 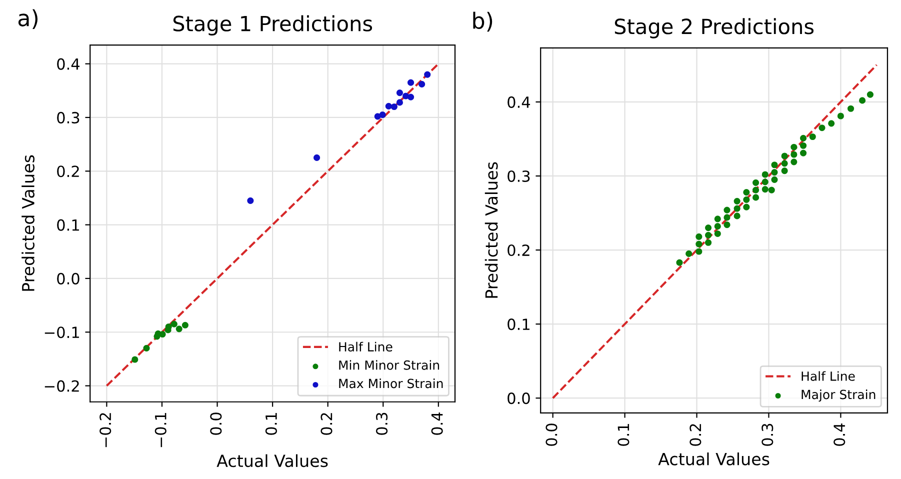 What do you see at coordinates (272, 25) in the screenshot?
I see `chart-title: Stage 1 Predictions` at bounding box center [272, 25].